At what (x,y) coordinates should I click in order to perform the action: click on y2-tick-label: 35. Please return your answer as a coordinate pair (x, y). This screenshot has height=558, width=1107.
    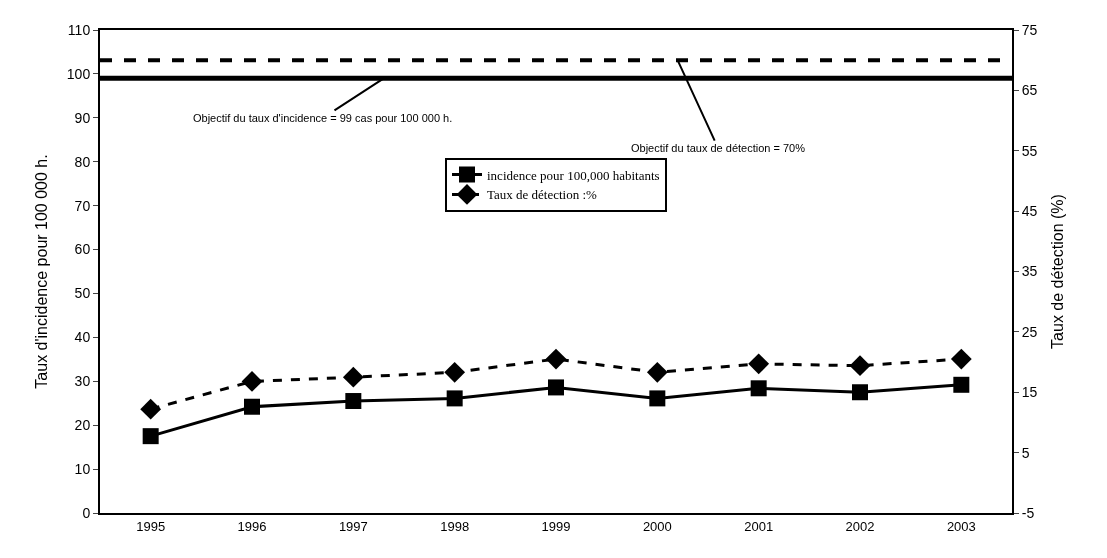
    Looking at the image, I should click on (1029, 271).